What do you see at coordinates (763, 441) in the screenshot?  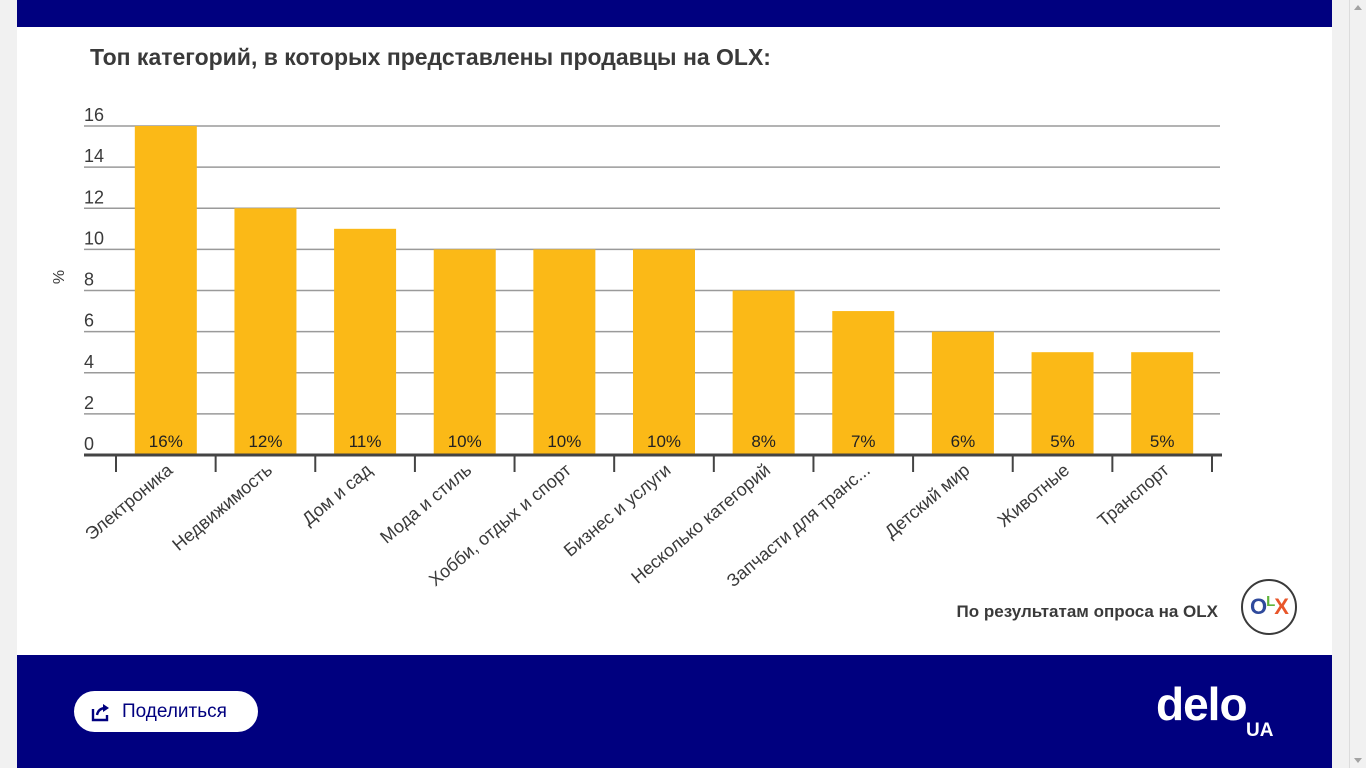 I see `bar-value-label: 8%` at bounding box center [763, 441].